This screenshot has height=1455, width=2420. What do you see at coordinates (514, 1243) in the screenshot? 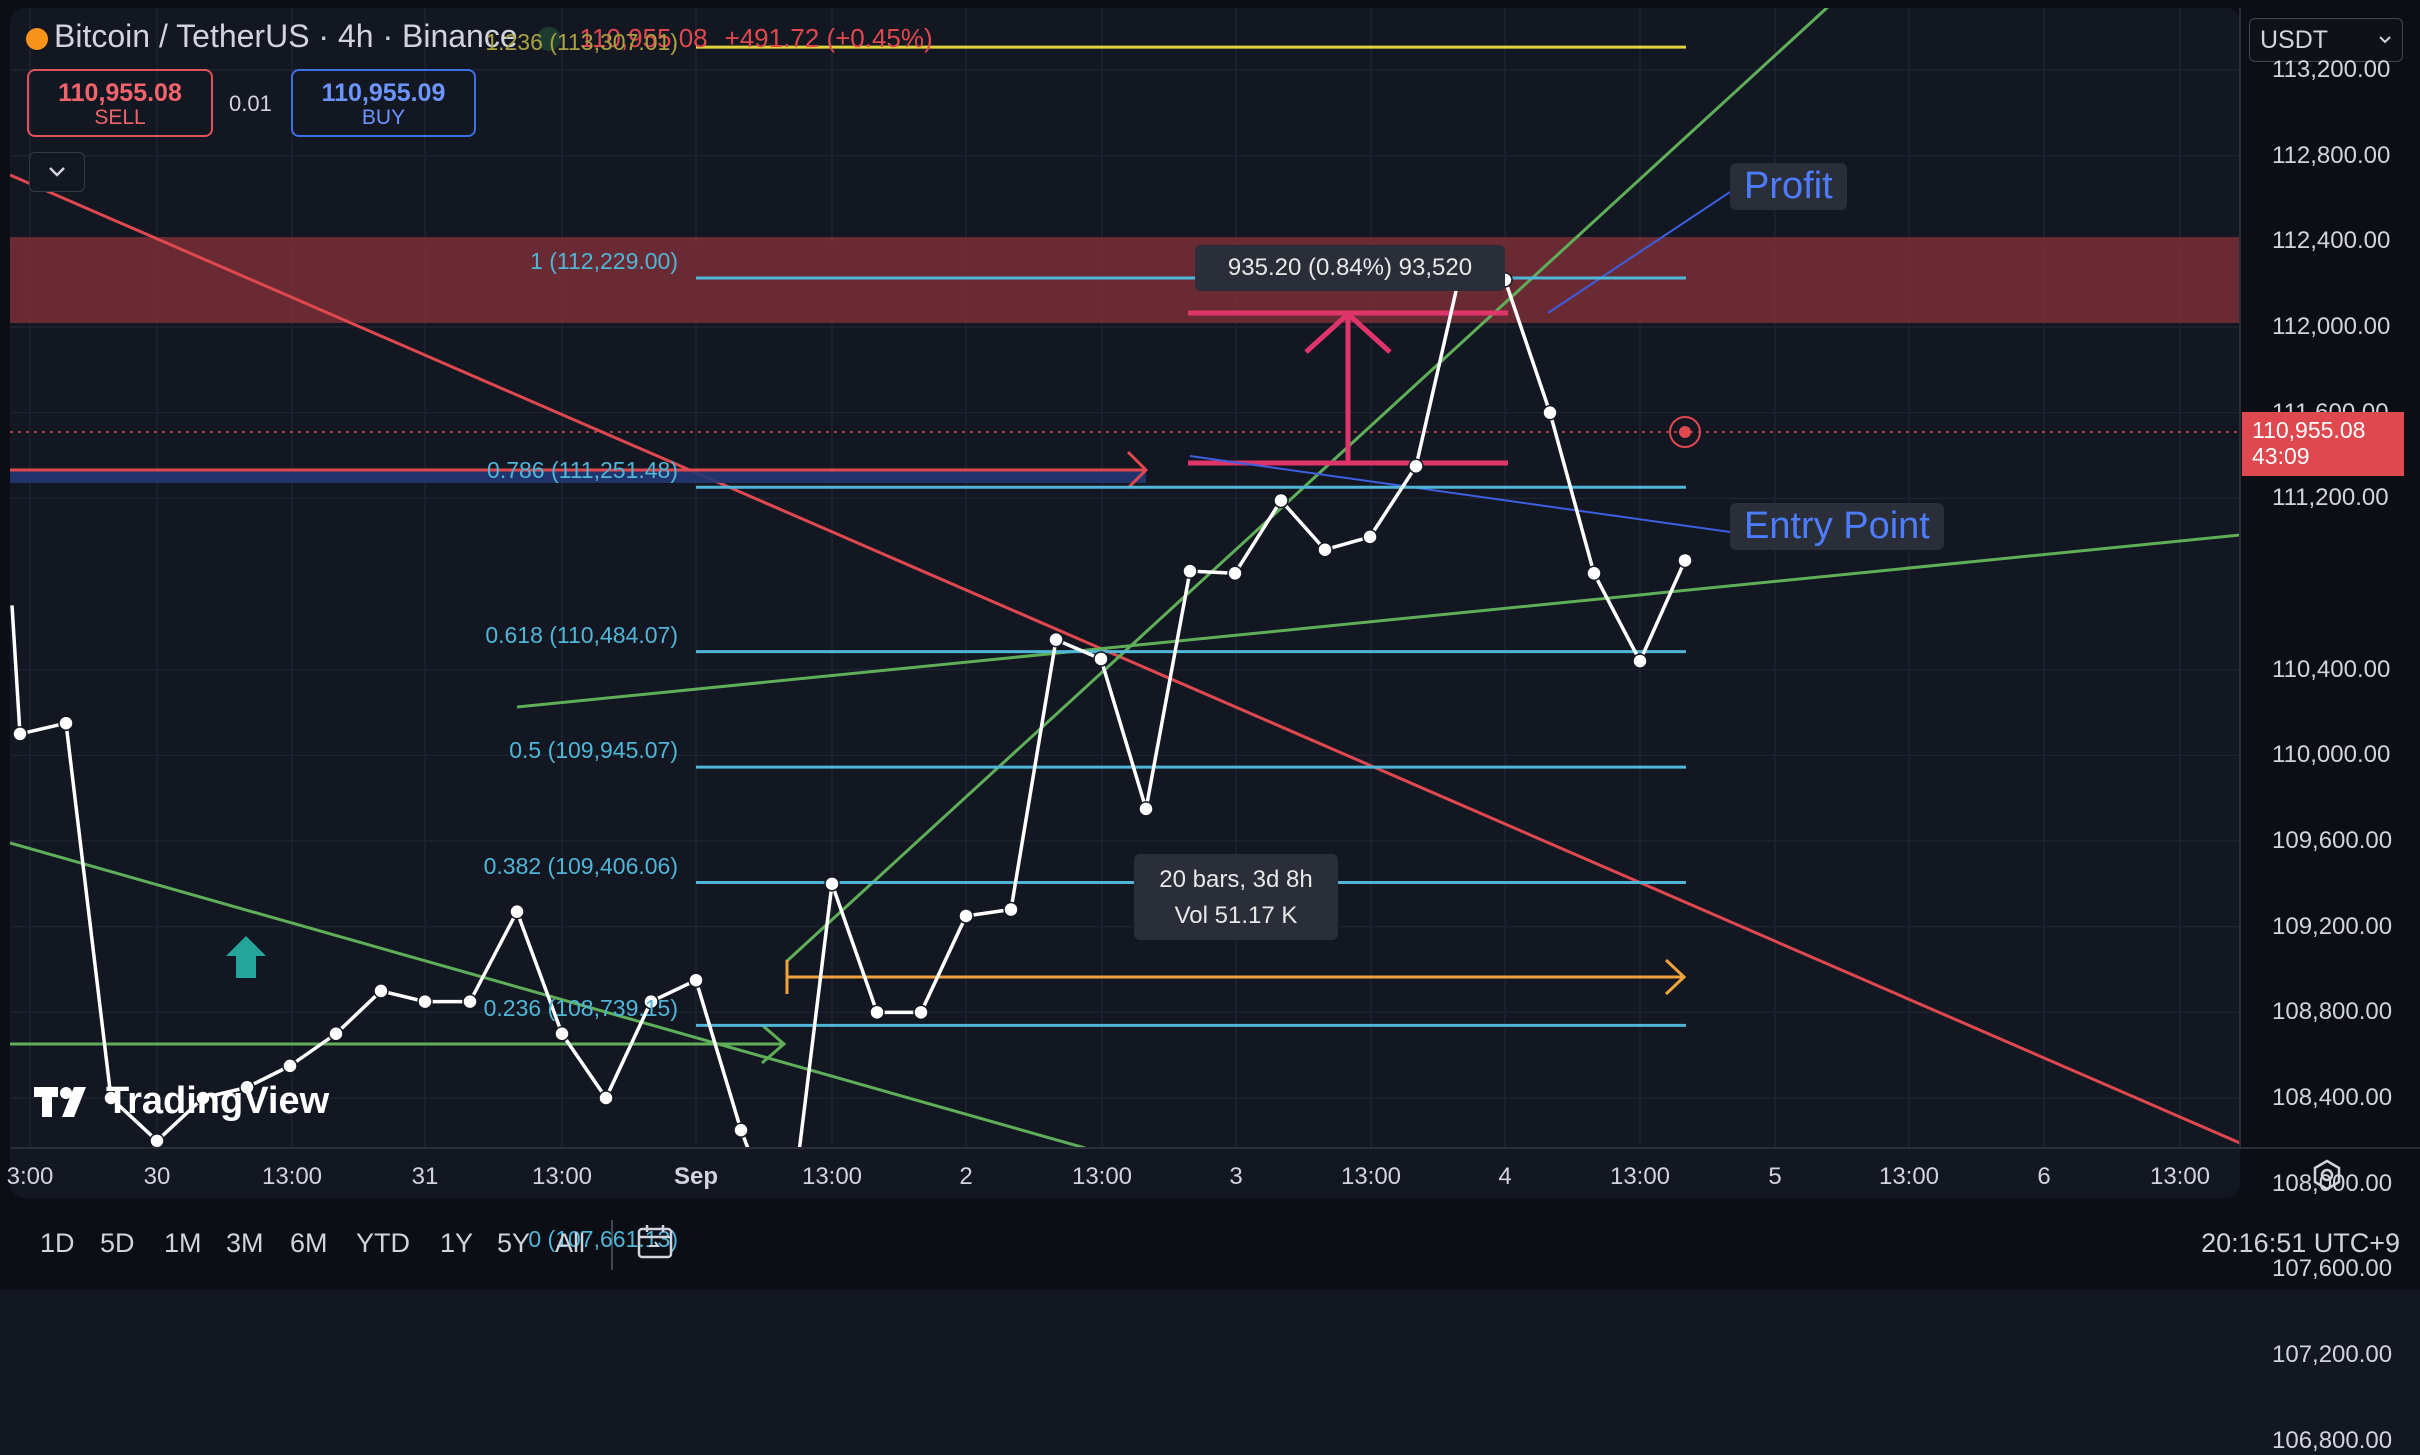
I see `range-button-5y: 5Y` at bounding box center [514, 1243].